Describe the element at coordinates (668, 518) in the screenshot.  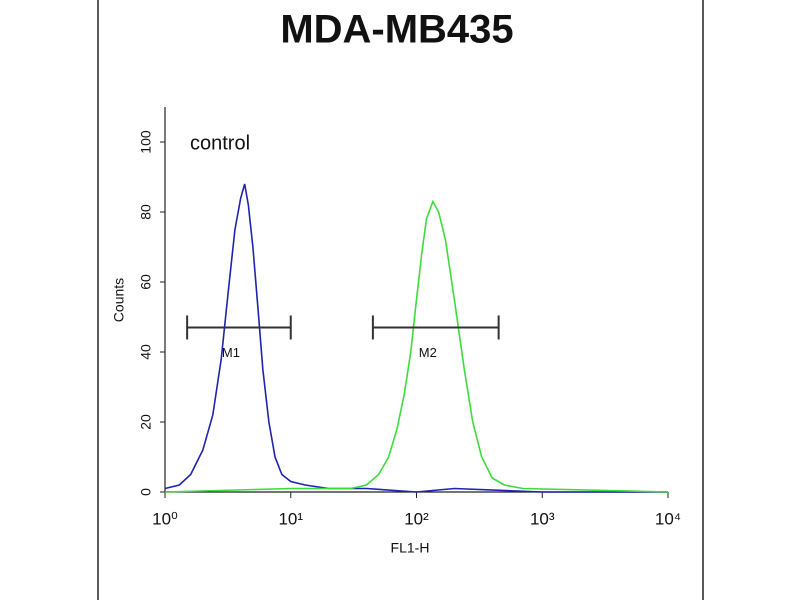
I see `x-tick-label: 10⁴` at that location.